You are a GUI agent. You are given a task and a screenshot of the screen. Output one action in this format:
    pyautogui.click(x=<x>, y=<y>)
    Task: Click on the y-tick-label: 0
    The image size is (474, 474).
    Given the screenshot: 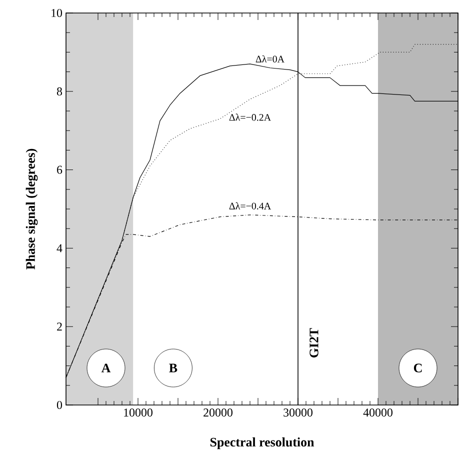 What is the action you would take?
    pyautogui.click(x=59, y=405)
    